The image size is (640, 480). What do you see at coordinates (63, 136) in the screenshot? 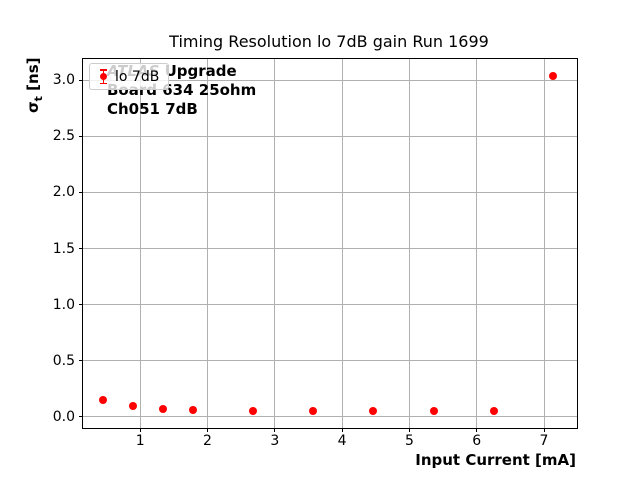
I see `y-tick-label: 2.5` at bounding box center [63, 136].